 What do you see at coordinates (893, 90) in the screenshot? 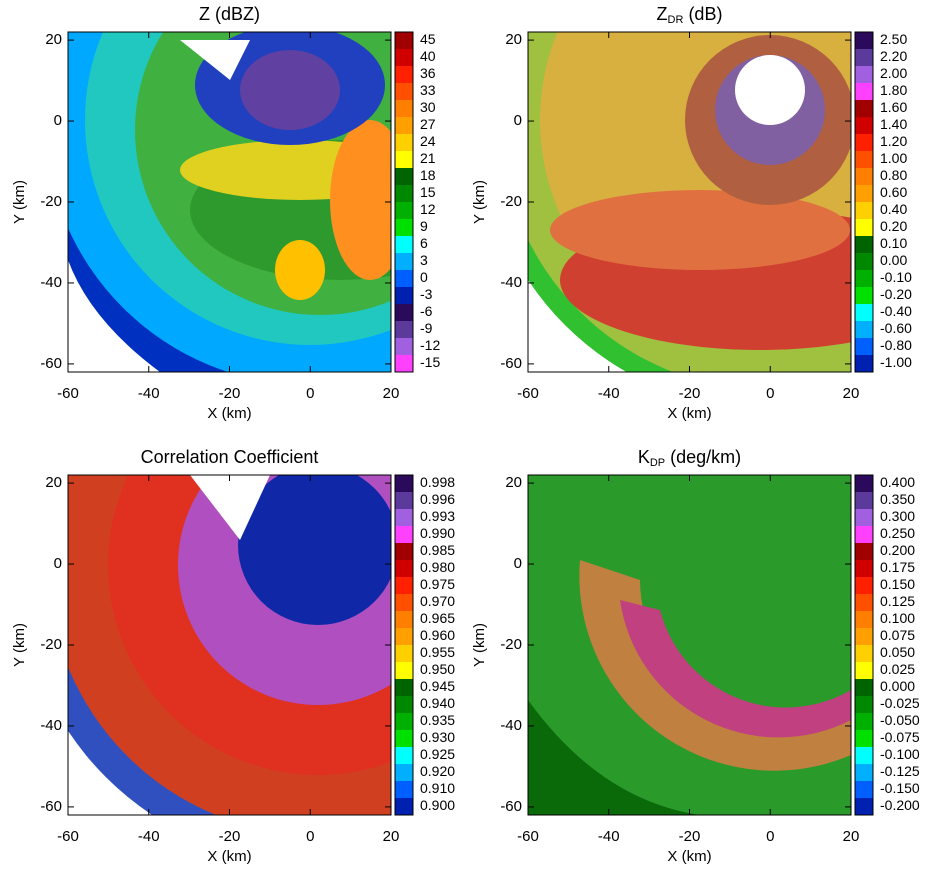
I see `colorbar-label: 1.80` at bounding box center [893, 90].